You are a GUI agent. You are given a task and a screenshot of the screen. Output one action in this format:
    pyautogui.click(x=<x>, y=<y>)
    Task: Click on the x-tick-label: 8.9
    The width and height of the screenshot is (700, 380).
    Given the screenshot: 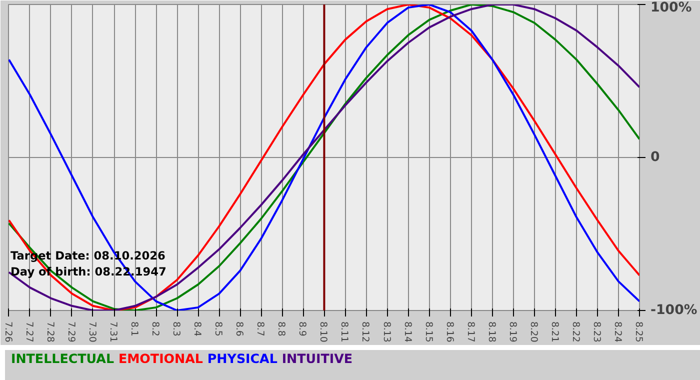 What is the action you would take?
    pyautogui.click(x=302, y=329)
    